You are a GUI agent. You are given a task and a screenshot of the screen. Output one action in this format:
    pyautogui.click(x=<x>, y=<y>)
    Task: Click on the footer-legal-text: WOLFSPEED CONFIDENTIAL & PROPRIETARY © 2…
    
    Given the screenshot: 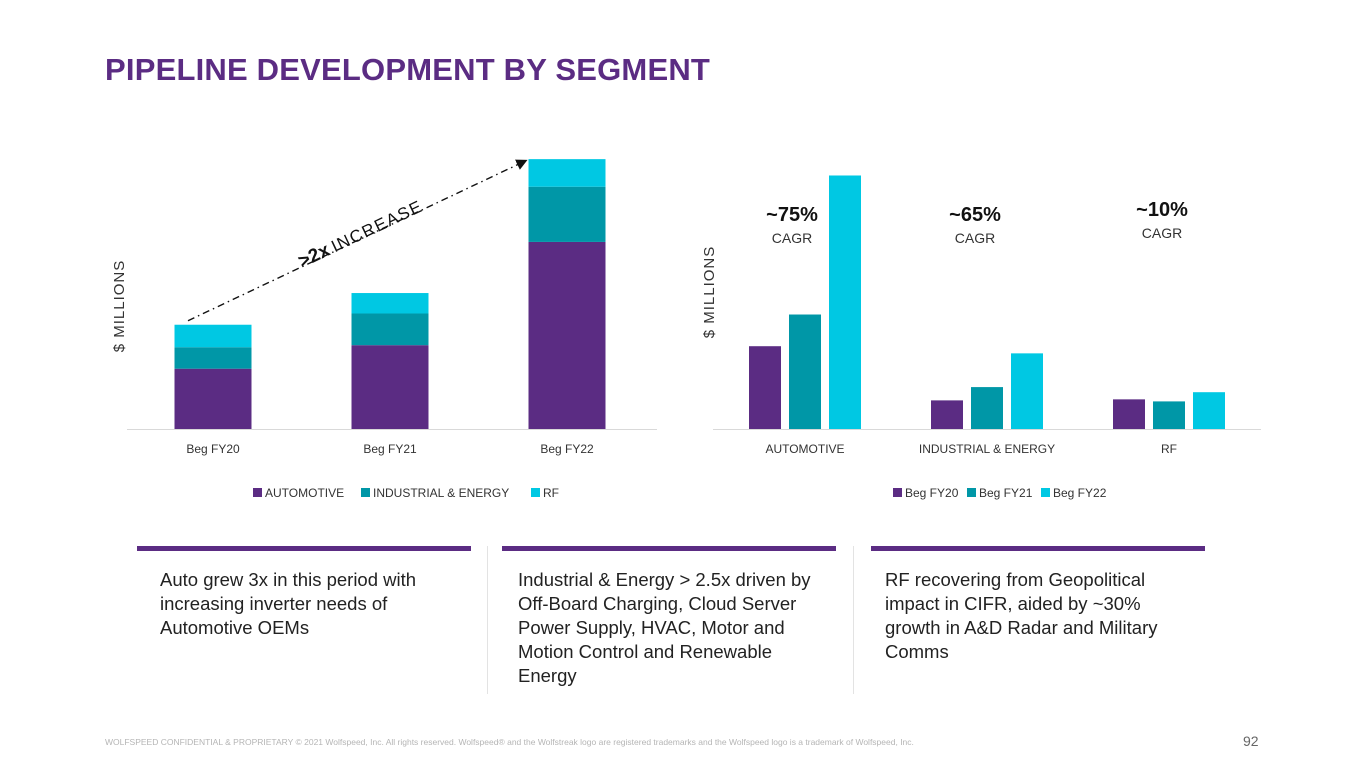 What is the action you would take?
    pyautogui.click(x=509, y=742)
    